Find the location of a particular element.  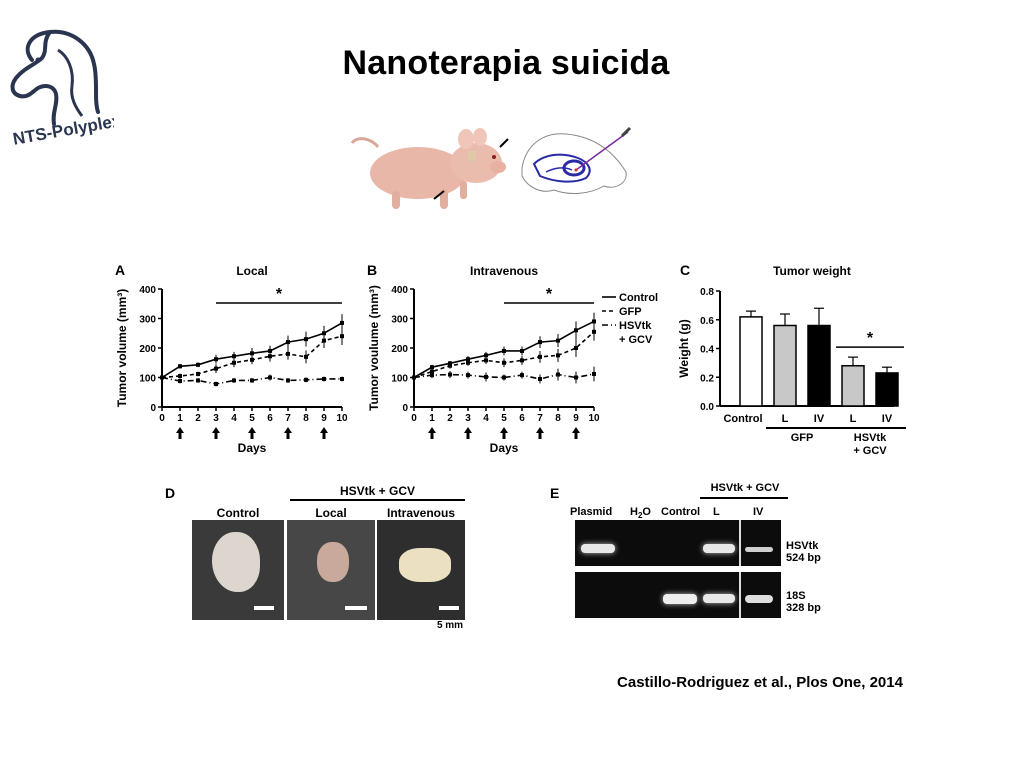

photo-group-bracket is located at coordinates (377, 500).